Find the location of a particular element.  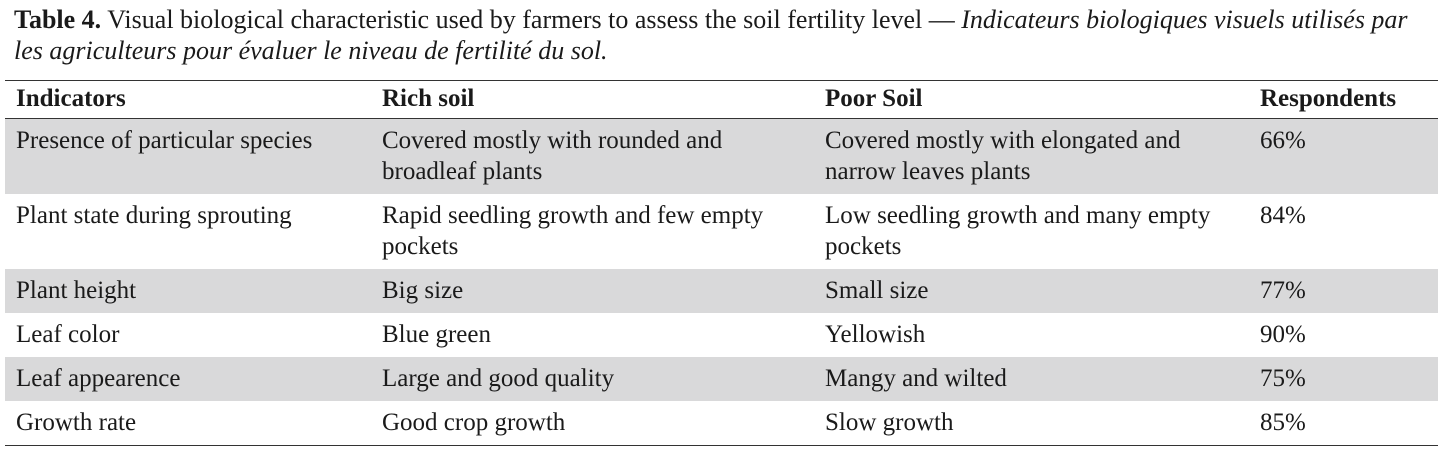

table-cell: Big size is located at coordinates (423, 290).